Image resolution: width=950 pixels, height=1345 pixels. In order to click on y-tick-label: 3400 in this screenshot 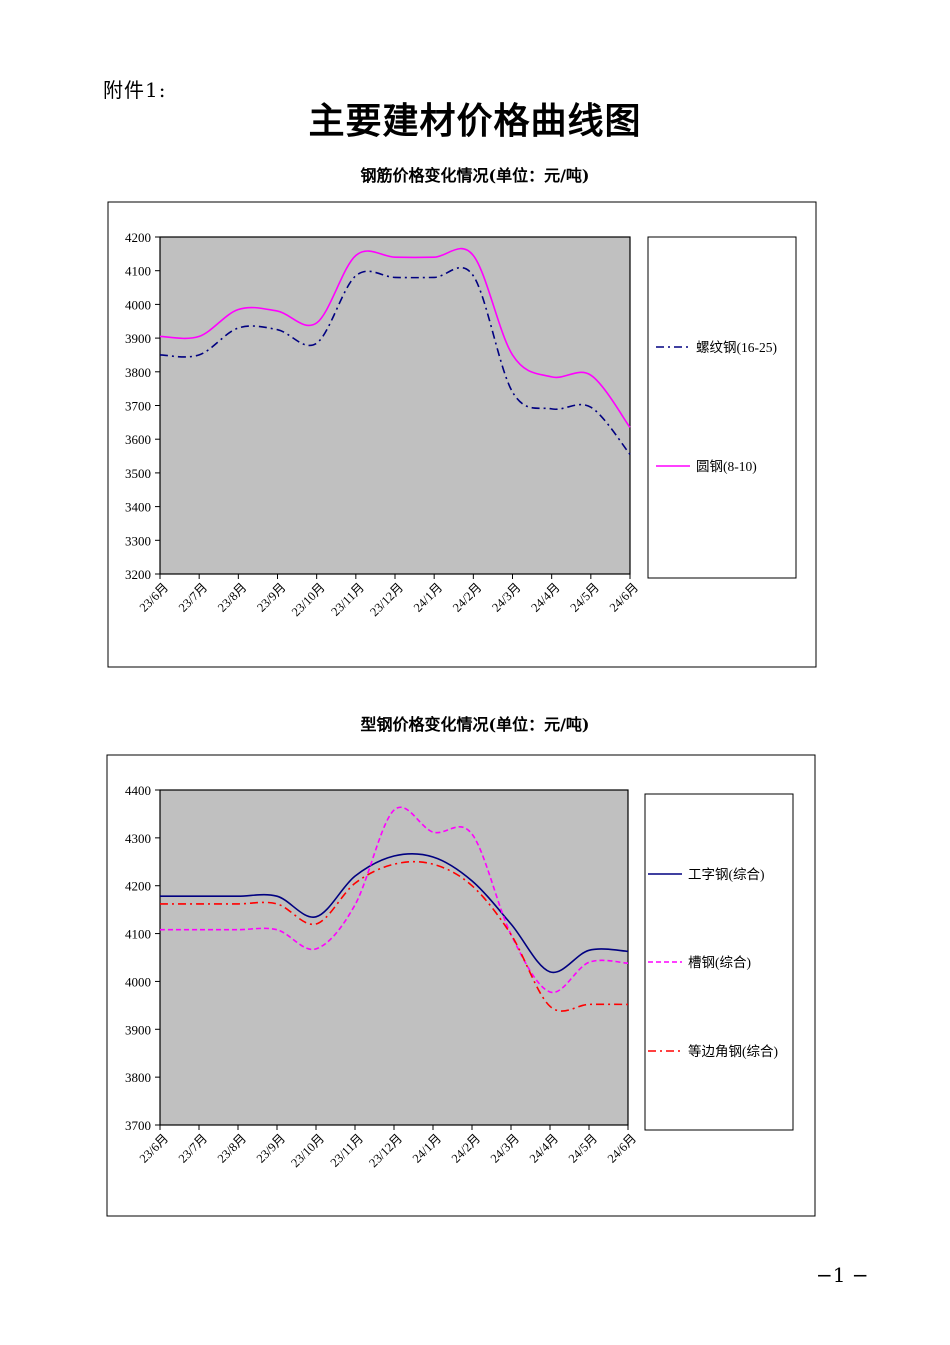, I will do `click(138, 507)`.